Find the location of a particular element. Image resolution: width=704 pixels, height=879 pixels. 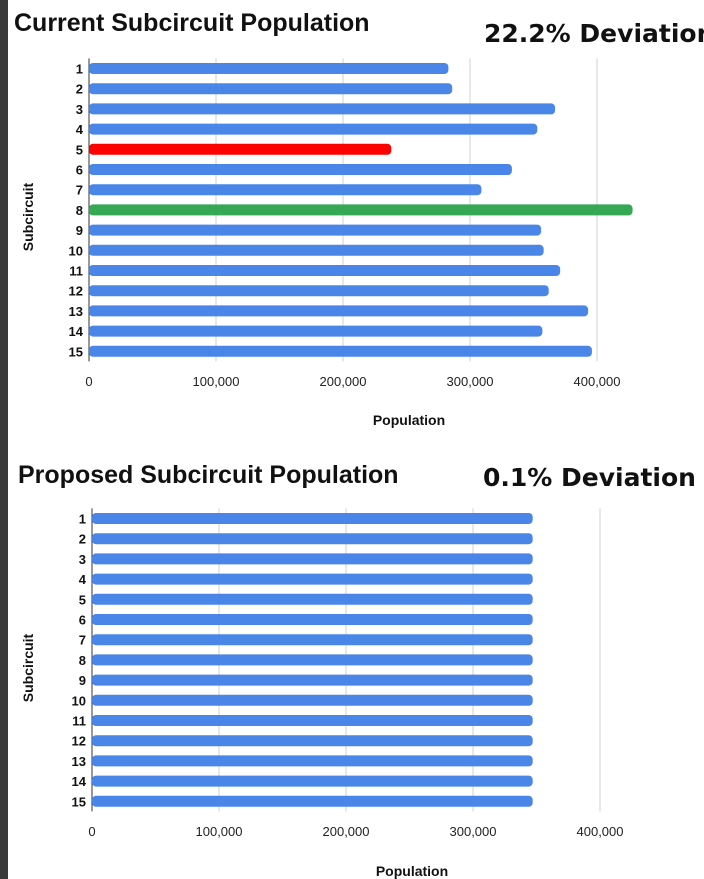

chart-1-deviation: 22.2% Deviation is located at coordinates (594, 33).